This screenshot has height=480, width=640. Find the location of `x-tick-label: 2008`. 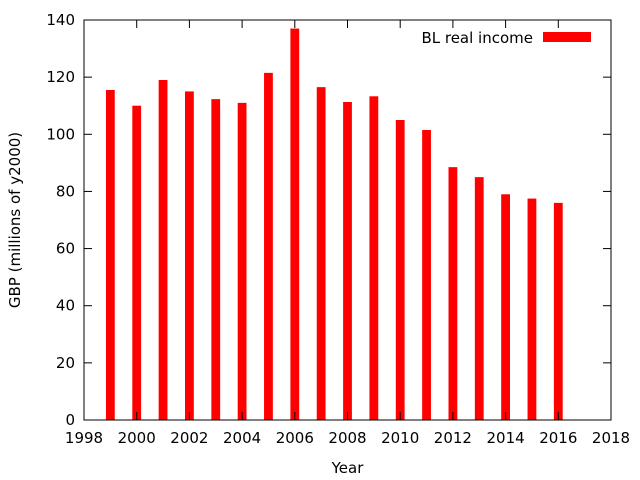

x-tick-label: 2008 is located at coordinates (347, 438).